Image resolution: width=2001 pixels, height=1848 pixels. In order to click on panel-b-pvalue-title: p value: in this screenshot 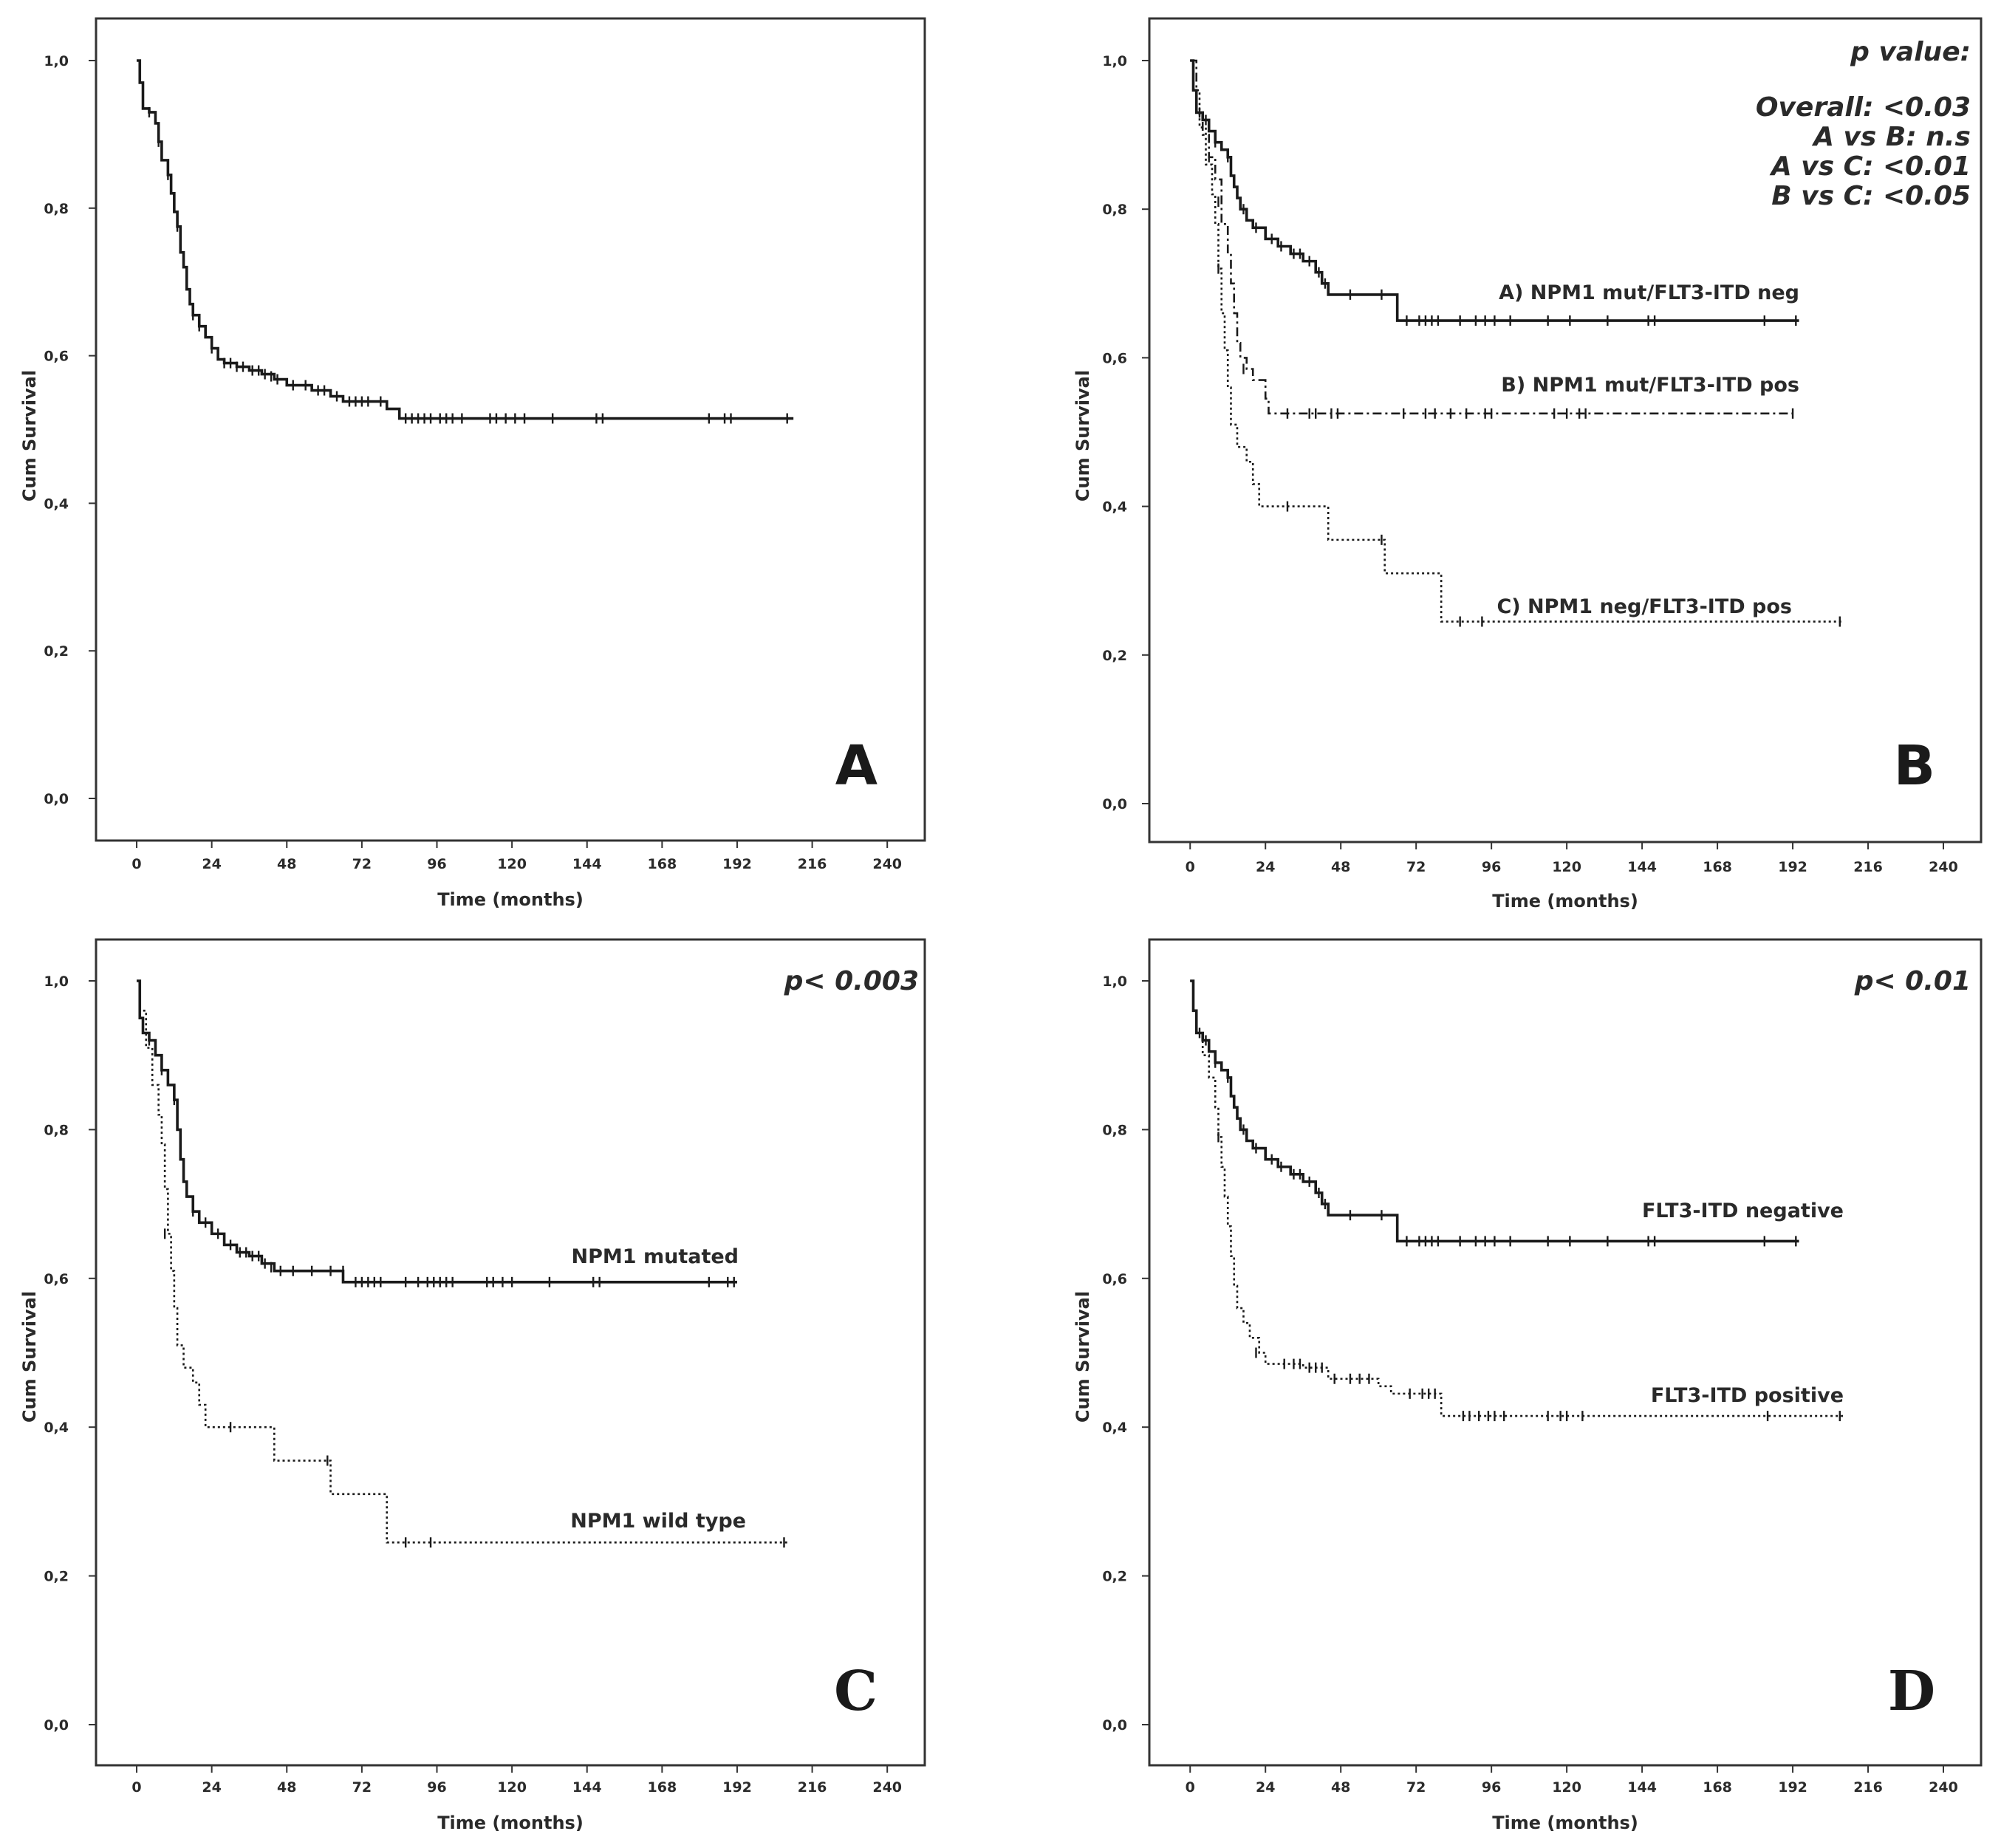, I will do `click(1910, 52)`.